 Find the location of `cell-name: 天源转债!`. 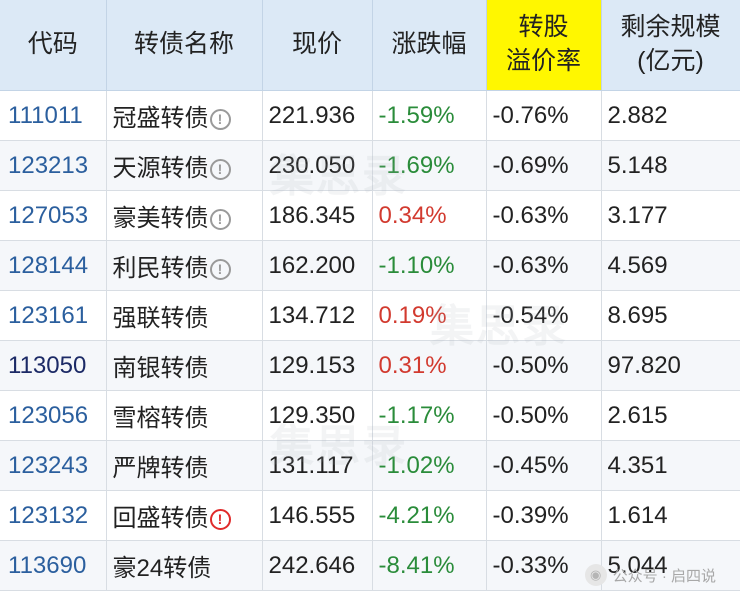

cell-name: 天源转债! is located at coordinates (184, 165).